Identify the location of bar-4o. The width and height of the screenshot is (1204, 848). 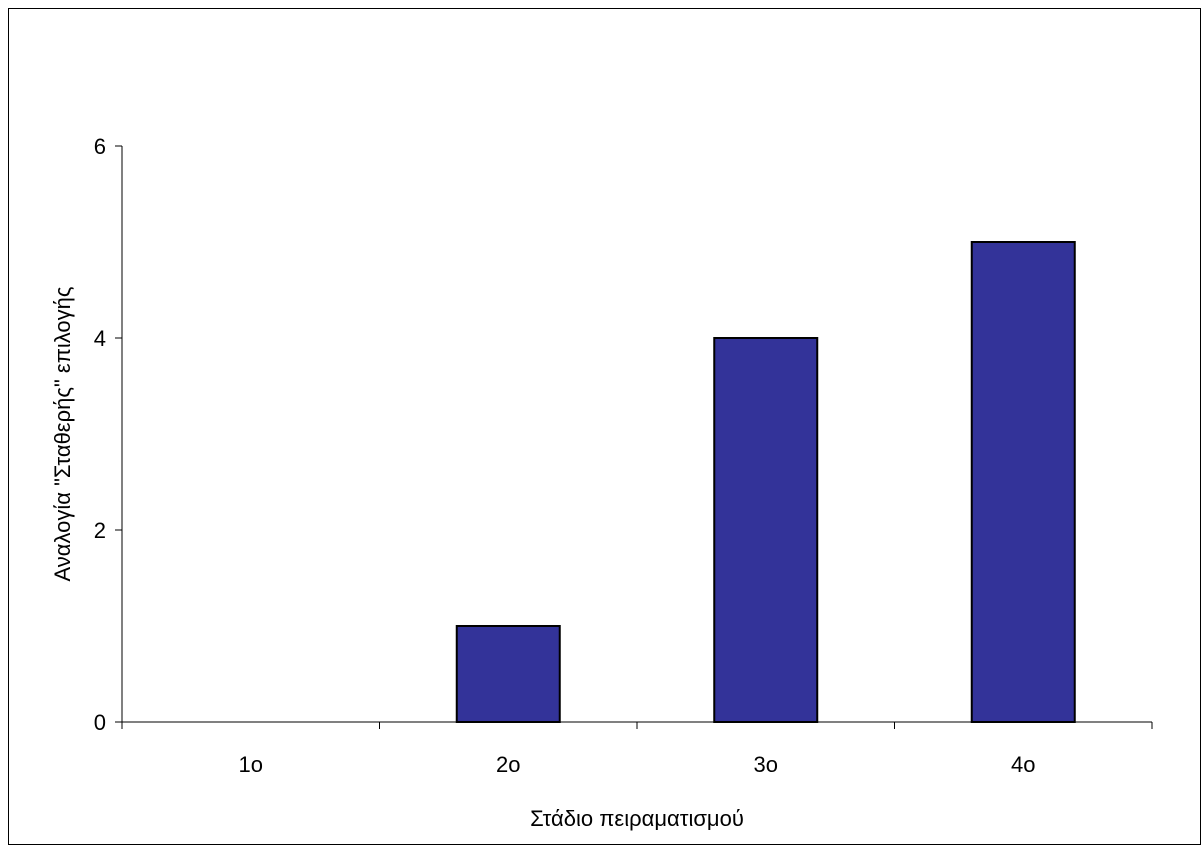
(1023, 482).